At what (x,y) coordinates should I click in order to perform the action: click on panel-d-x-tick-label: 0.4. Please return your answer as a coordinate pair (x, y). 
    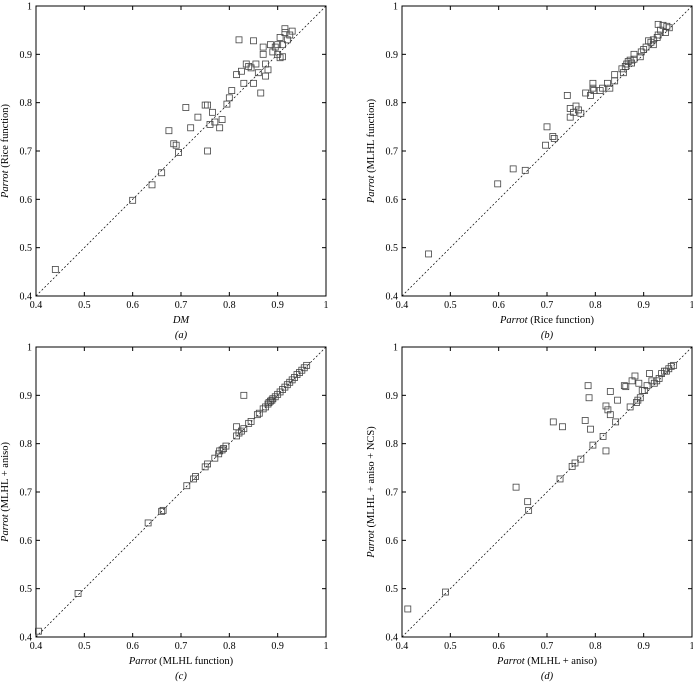
    Looking at the image, I should click on (402, 646).